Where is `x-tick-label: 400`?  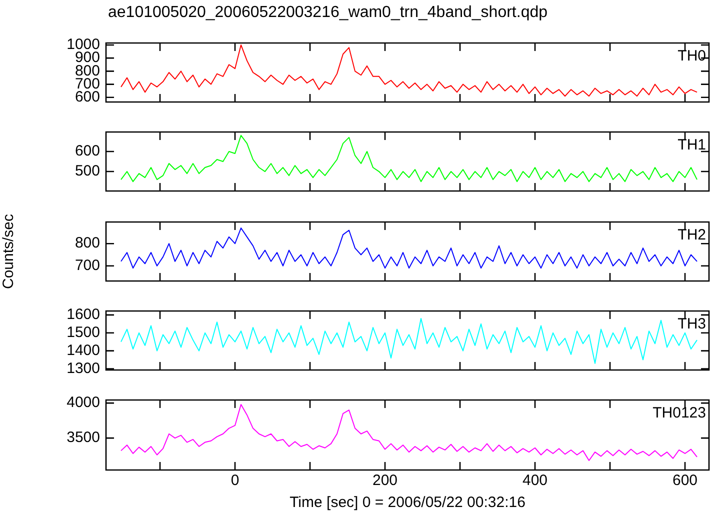
x-tick-label: 400 is located at coordinates (535, 481).